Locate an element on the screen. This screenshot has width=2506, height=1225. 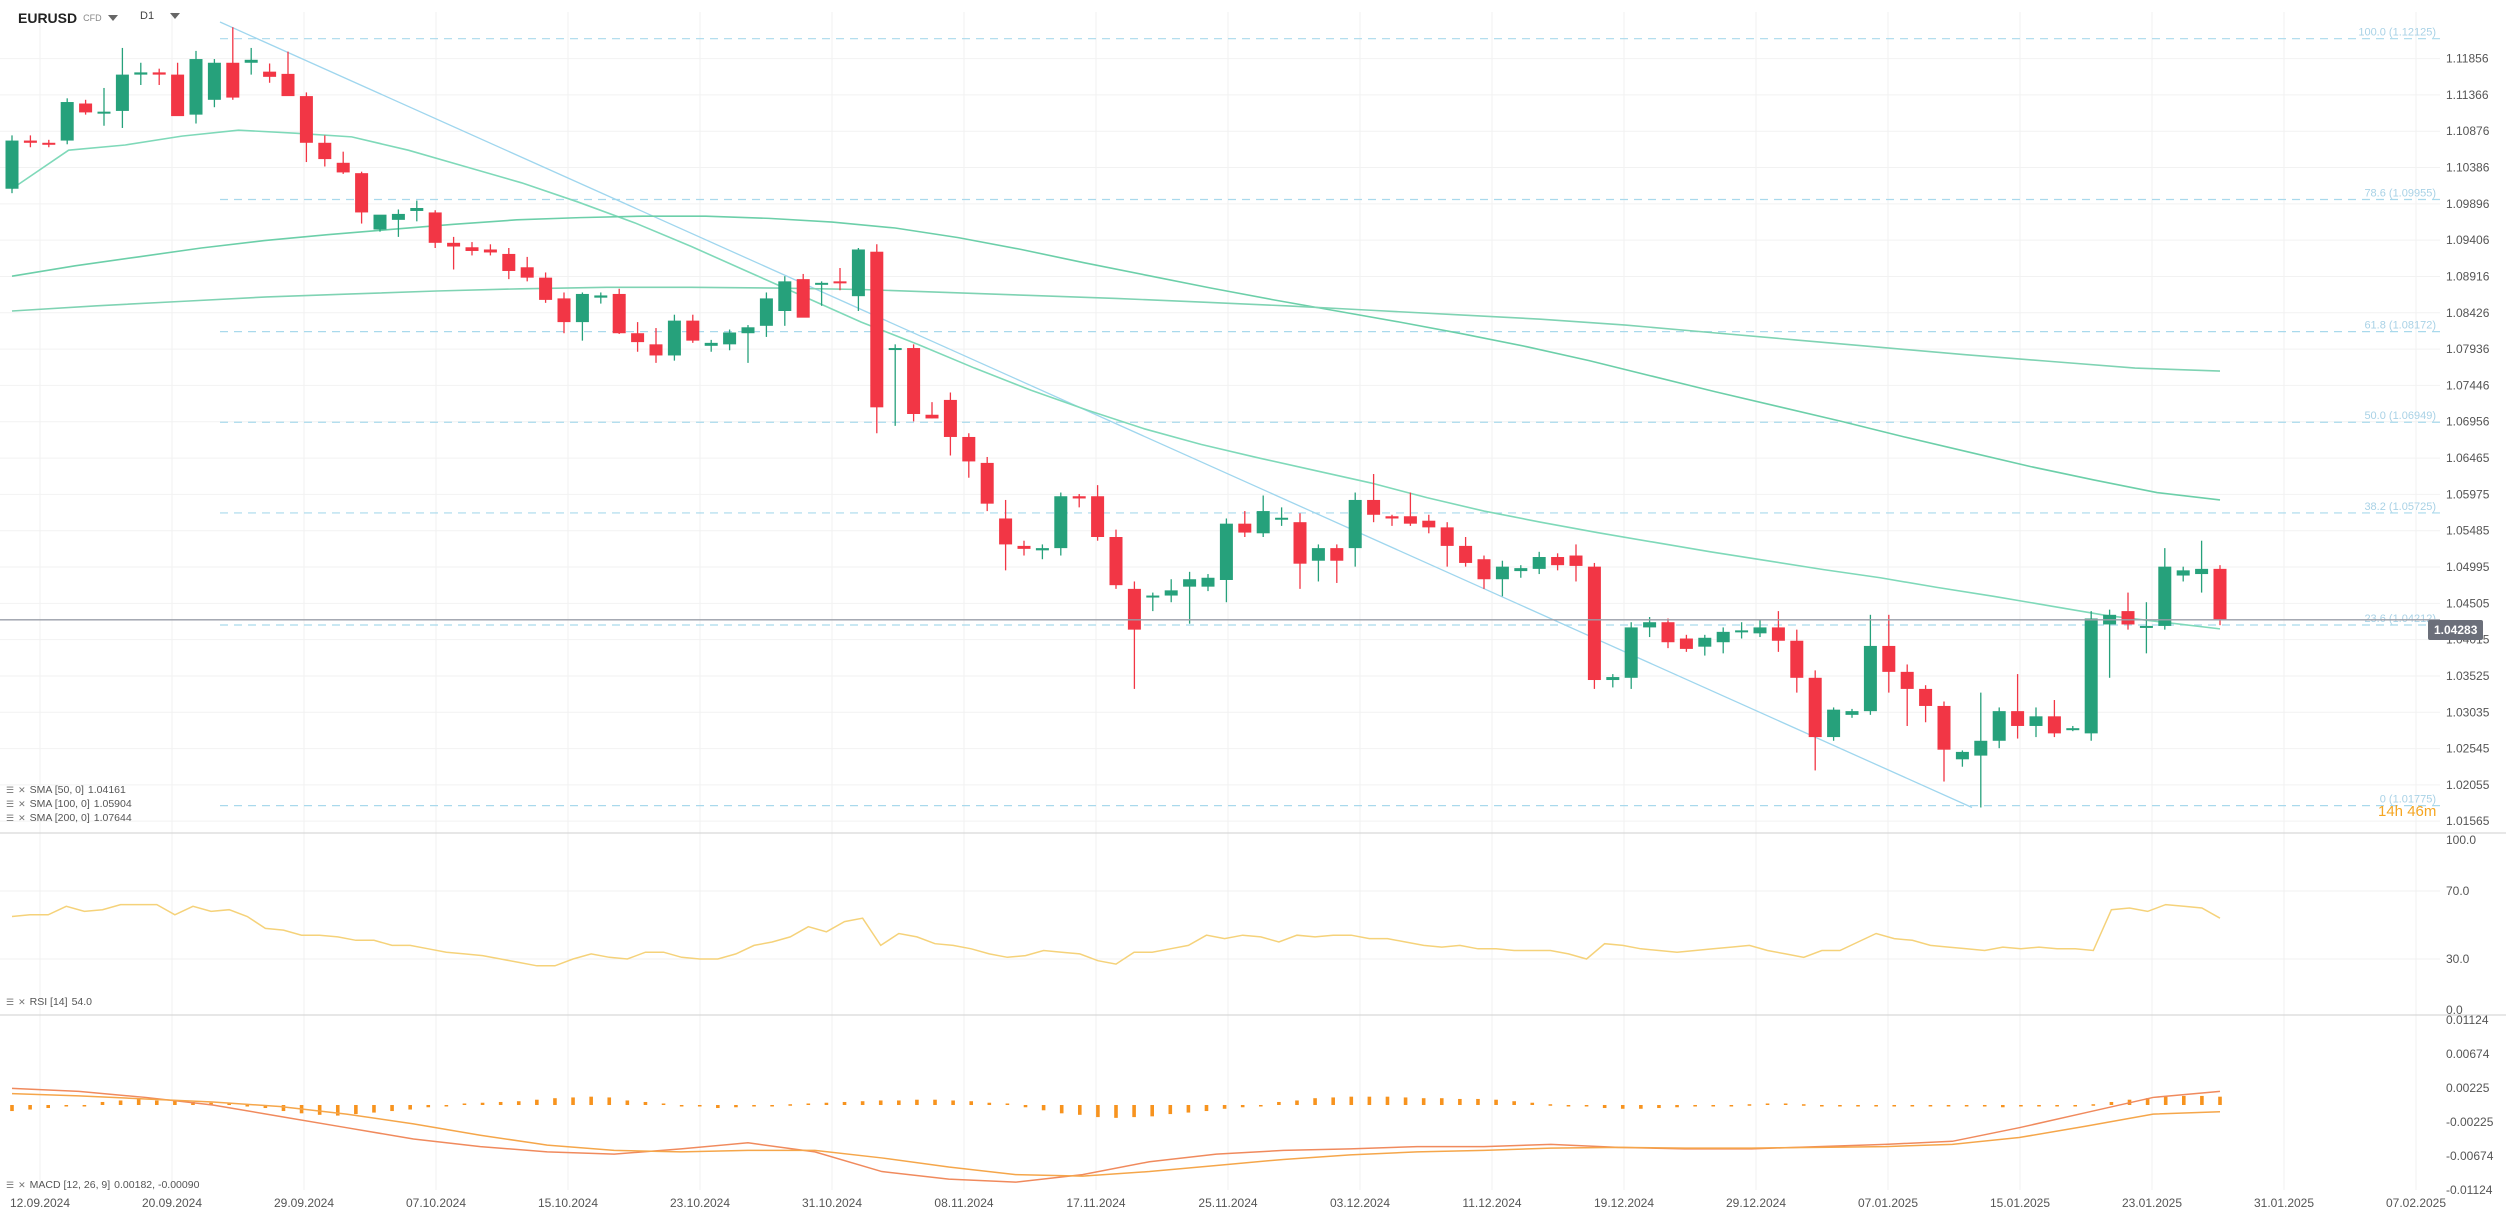
legend-sma100: ☰ ✕ SMA [100, 0] 1.05904 is located at coordinates (69, 804).